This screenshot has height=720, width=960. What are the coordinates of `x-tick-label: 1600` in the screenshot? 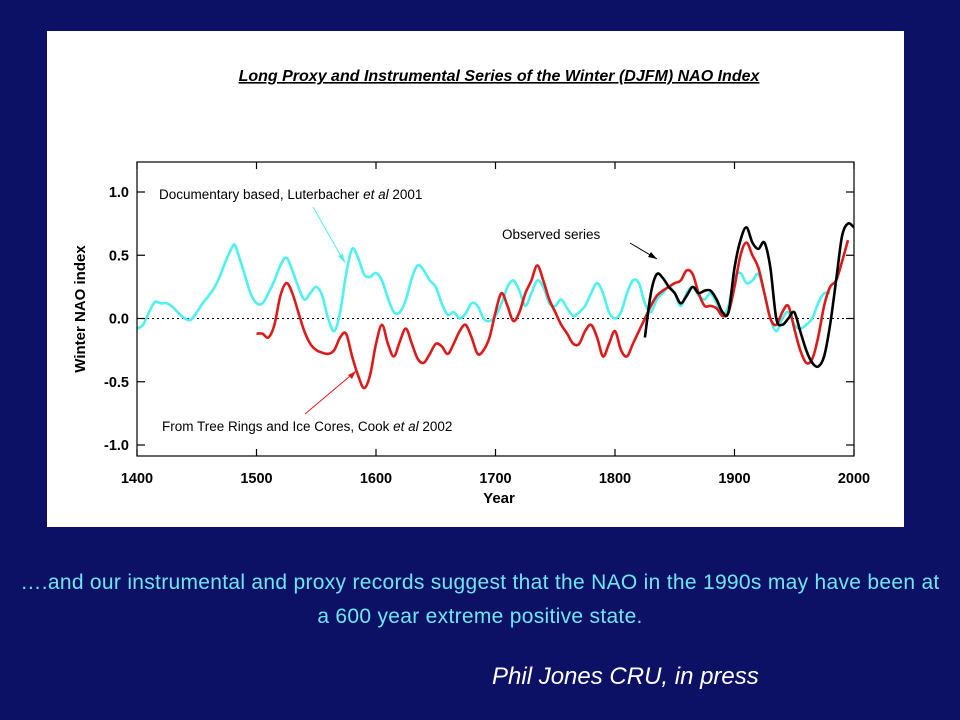 It's located at (376, 479).